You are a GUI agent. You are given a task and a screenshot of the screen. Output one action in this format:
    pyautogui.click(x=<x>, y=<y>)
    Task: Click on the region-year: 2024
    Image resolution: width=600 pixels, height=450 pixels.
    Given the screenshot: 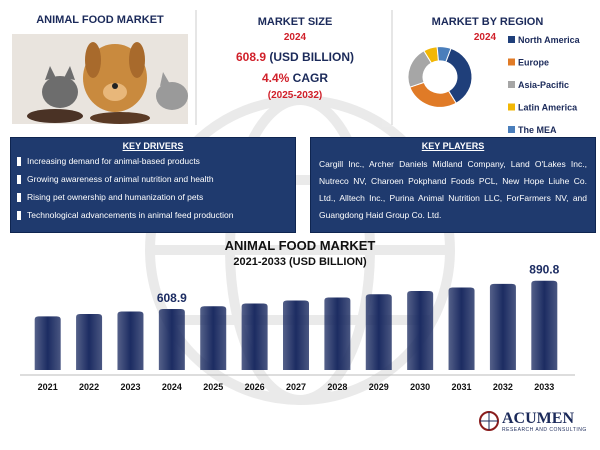 What is the action you would take?
    pyautogui.click(x=485, y=37)
    